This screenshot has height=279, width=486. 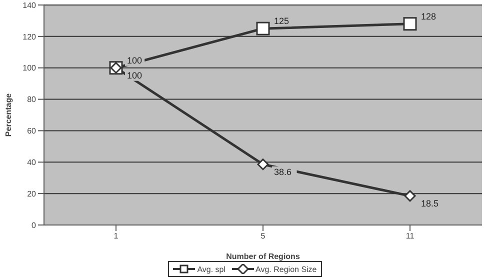 What do you see at coordinates (29, 5) in the screenshot?
I see `y-tick-label: 140` at bounding box center [29, 5].